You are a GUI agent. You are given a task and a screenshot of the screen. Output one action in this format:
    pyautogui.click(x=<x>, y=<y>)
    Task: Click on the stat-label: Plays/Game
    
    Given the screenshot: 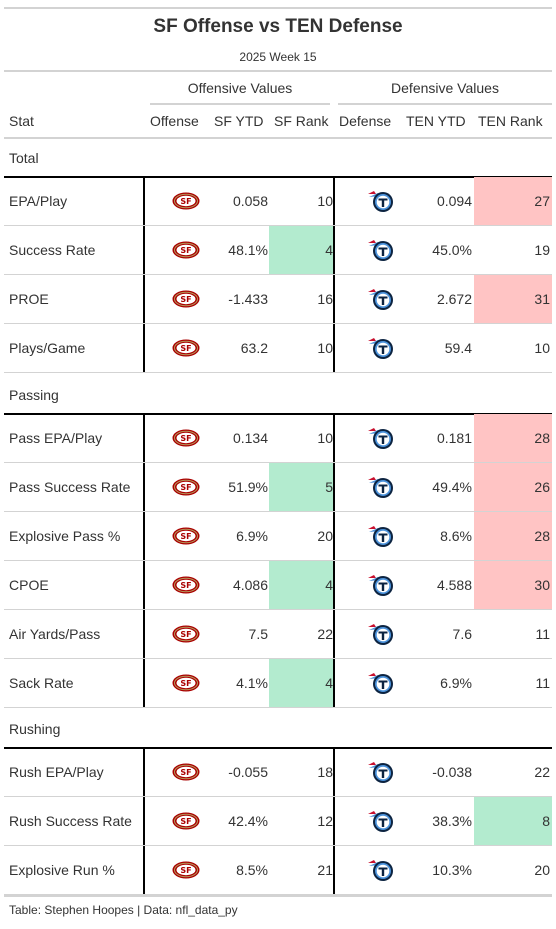 What is the action you would take?
    pyautogui.click(x=47, y=348)
    